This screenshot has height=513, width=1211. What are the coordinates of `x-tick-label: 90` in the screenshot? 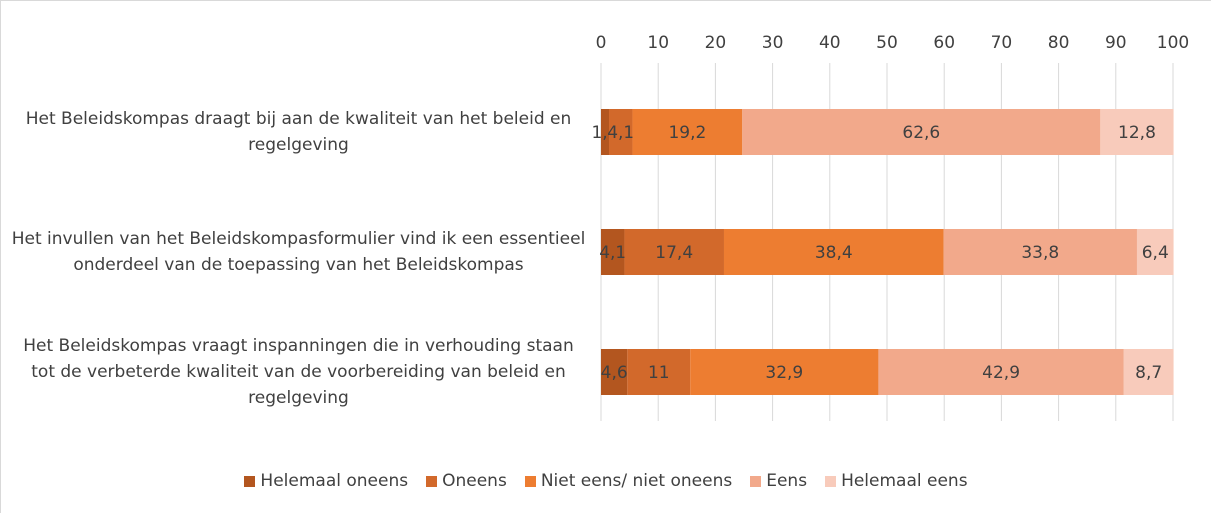 It's located at (1116, 43).